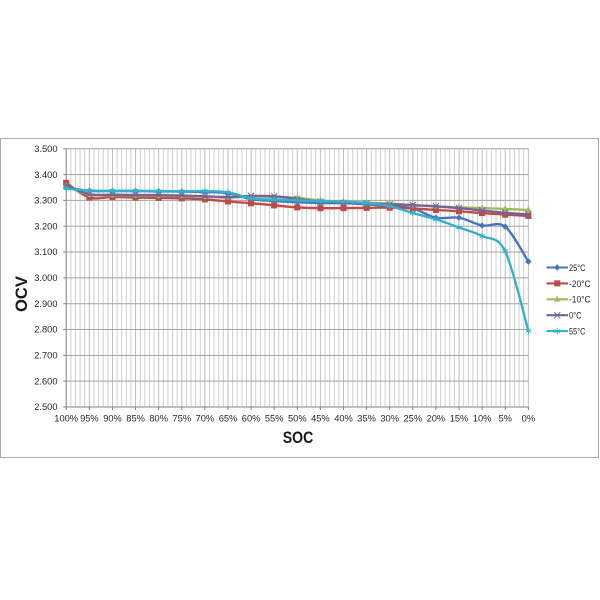 This screenshot has height=600, width=600. I want to click on svg-text: 65%, so click(228, 419).